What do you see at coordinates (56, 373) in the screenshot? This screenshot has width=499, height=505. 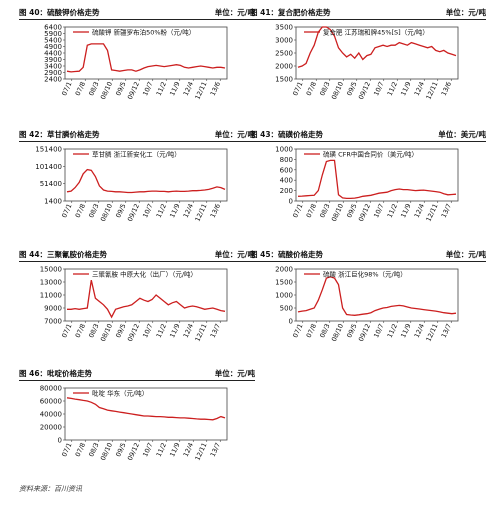 I see `chart-title: 图 46：吡啶价格走势` at bounding box center [56, 373].